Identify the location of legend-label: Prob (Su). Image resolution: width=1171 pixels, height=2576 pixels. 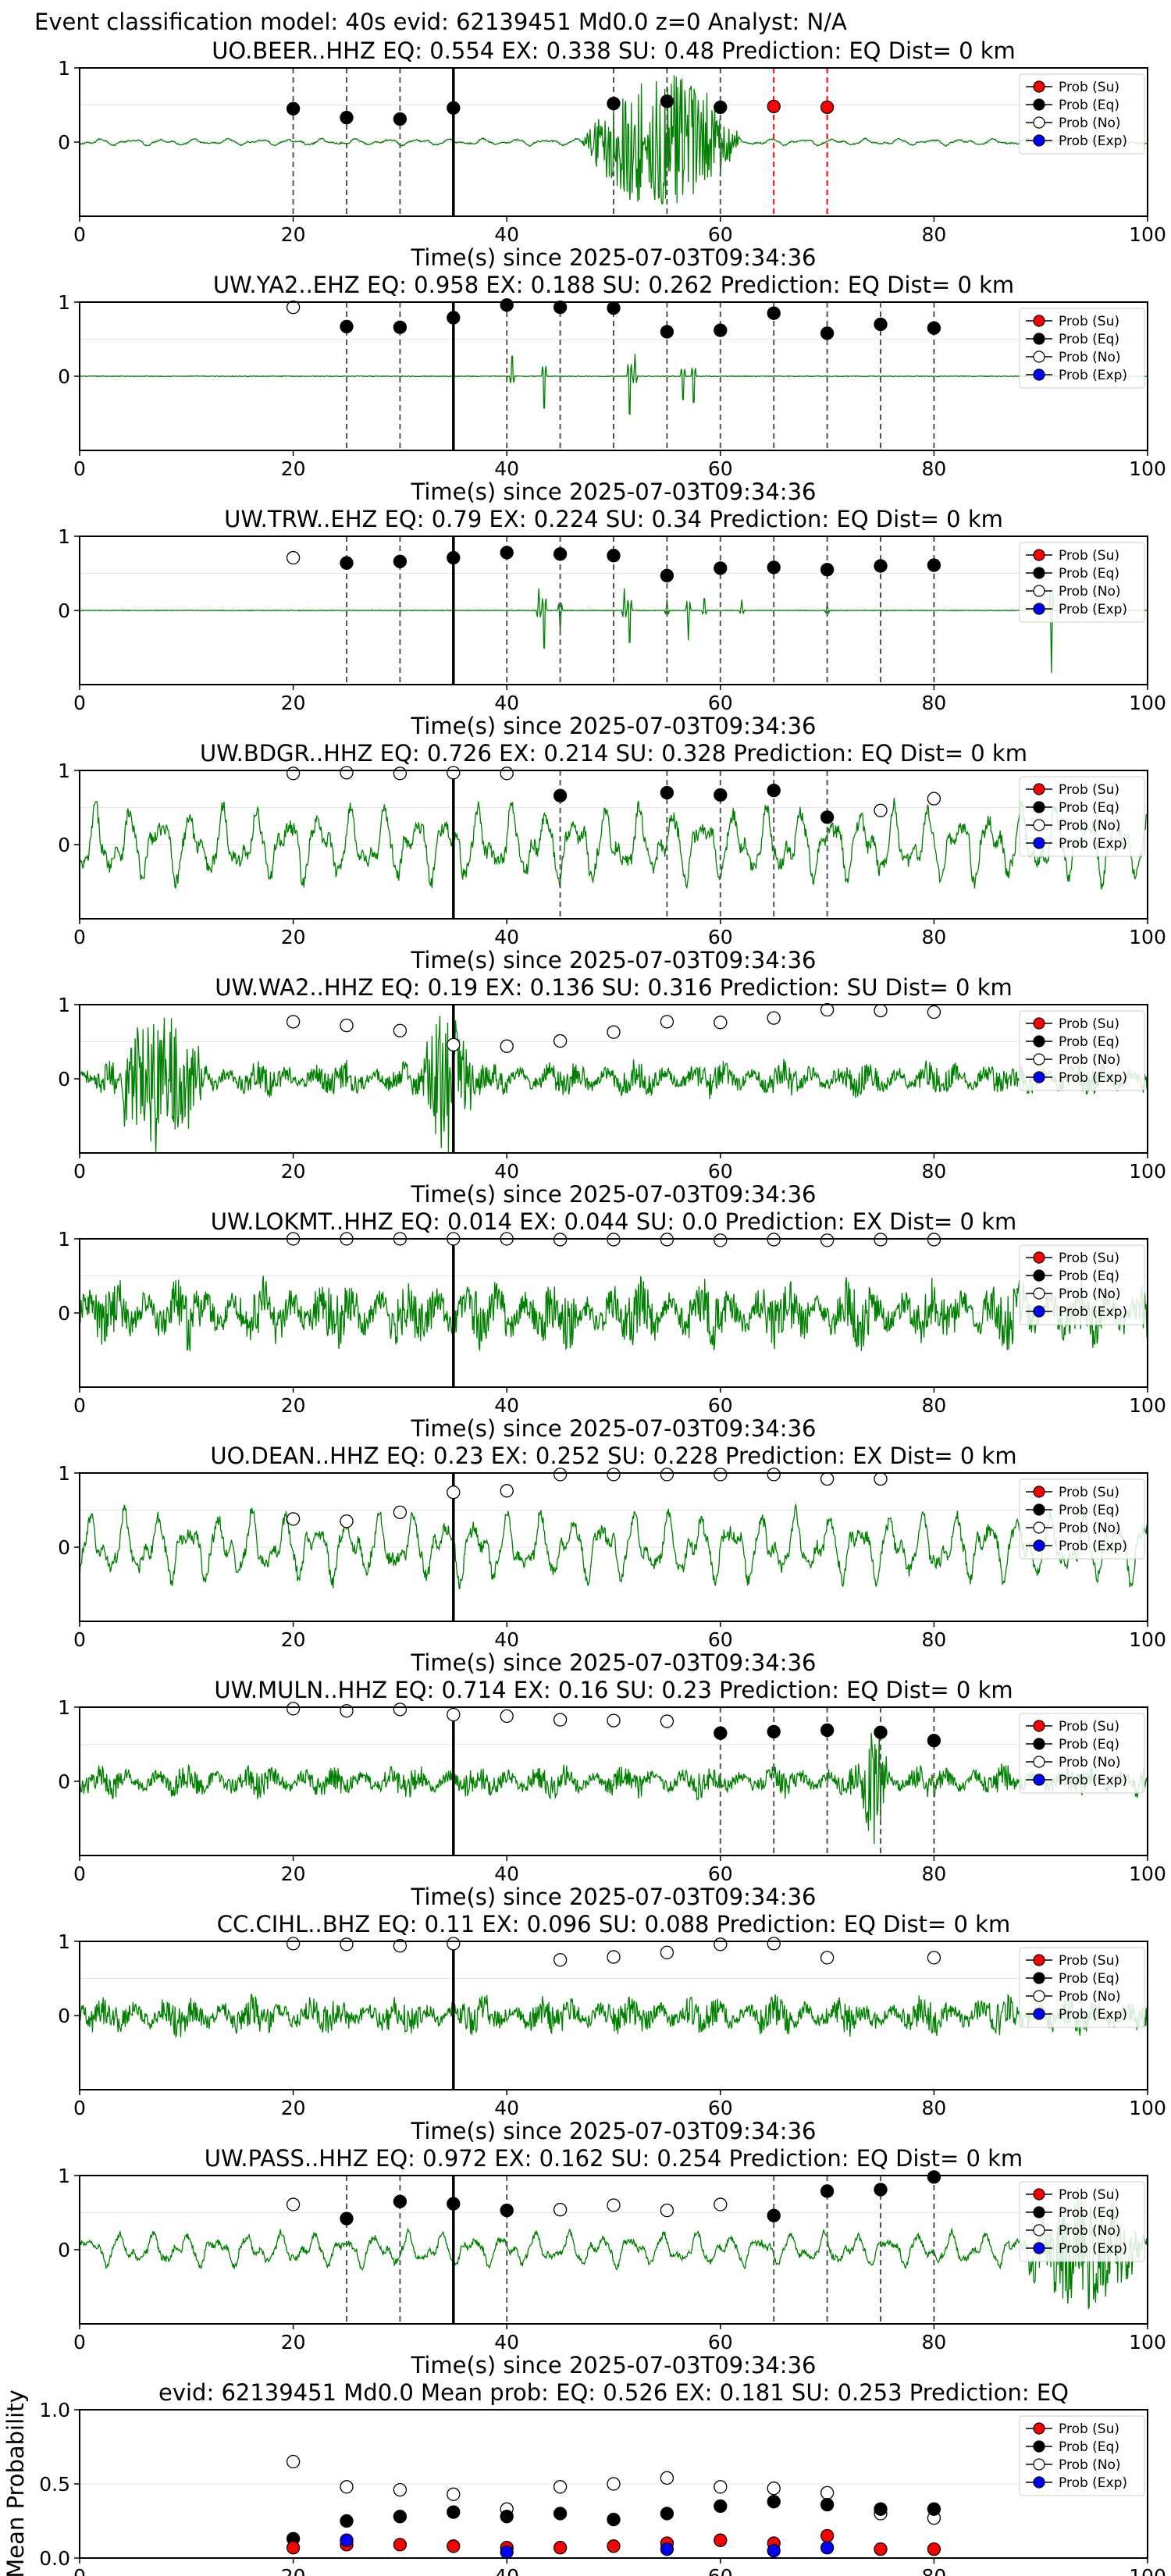
(1089, 1961).